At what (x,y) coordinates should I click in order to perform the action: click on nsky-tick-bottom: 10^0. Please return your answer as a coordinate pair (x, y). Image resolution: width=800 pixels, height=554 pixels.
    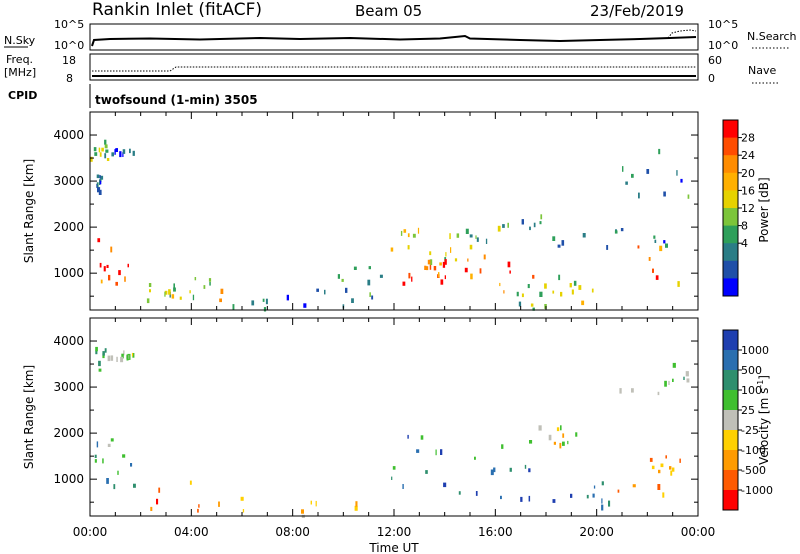
    Looking at the image, I should click on (69, 45).